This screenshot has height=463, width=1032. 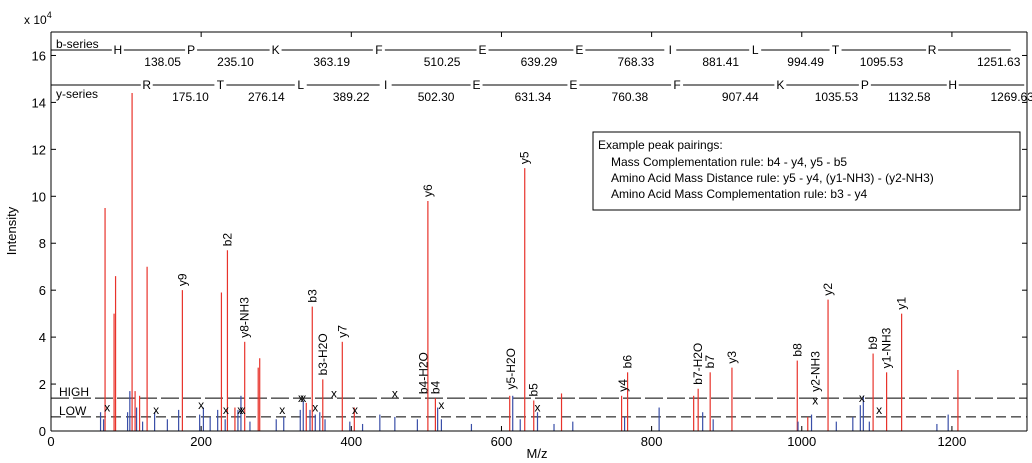 I want to click on y-series-mass: 1132.58, so click(x=909, y=97).